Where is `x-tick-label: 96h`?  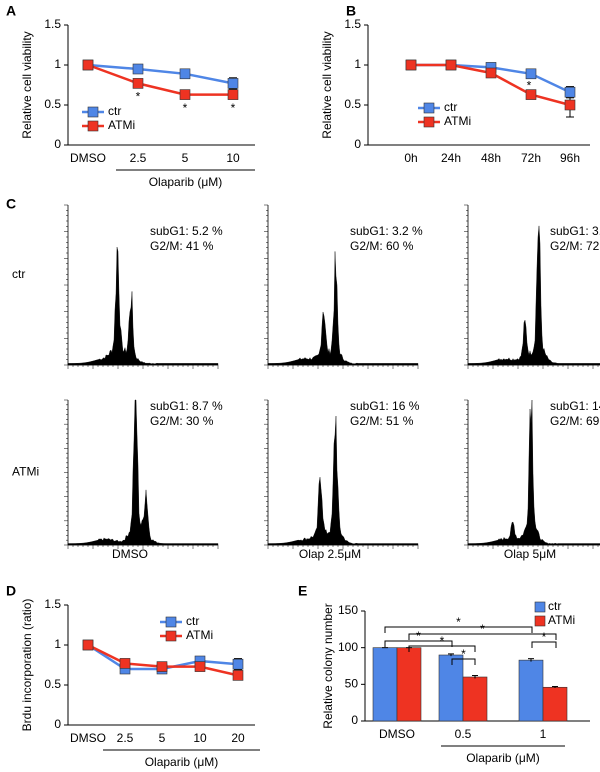
x-tick-label: 96h is located at coordinates (570, 158).